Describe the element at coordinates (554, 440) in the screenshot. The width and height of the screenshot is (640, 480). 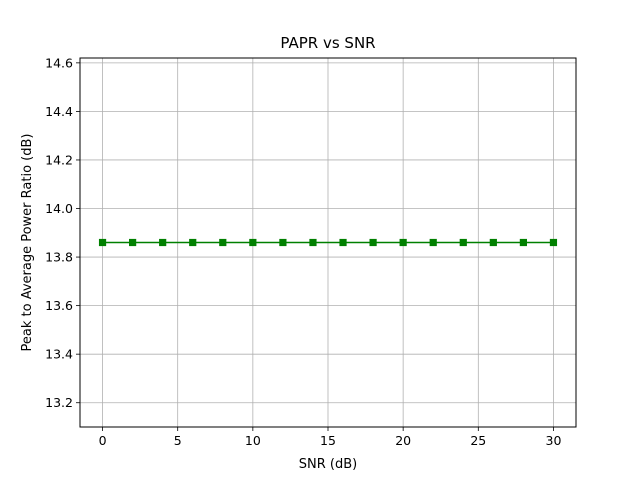
I see `x-tick-label: 30` at that location.